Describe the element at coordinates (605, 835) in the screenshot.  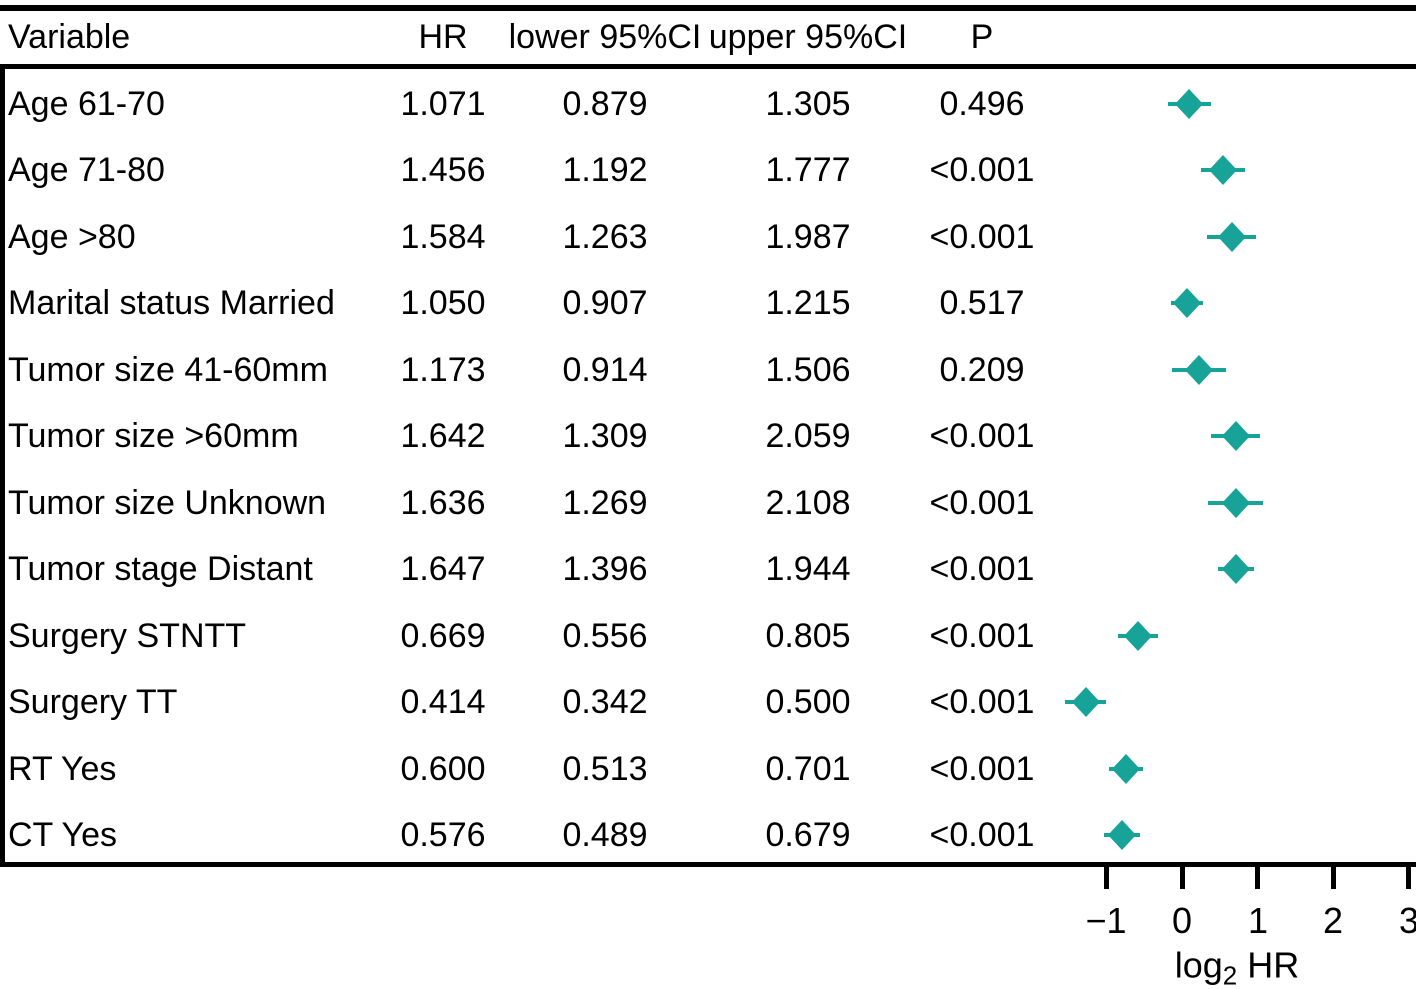
I see `lower-ci-cell: 0.489` at that location.